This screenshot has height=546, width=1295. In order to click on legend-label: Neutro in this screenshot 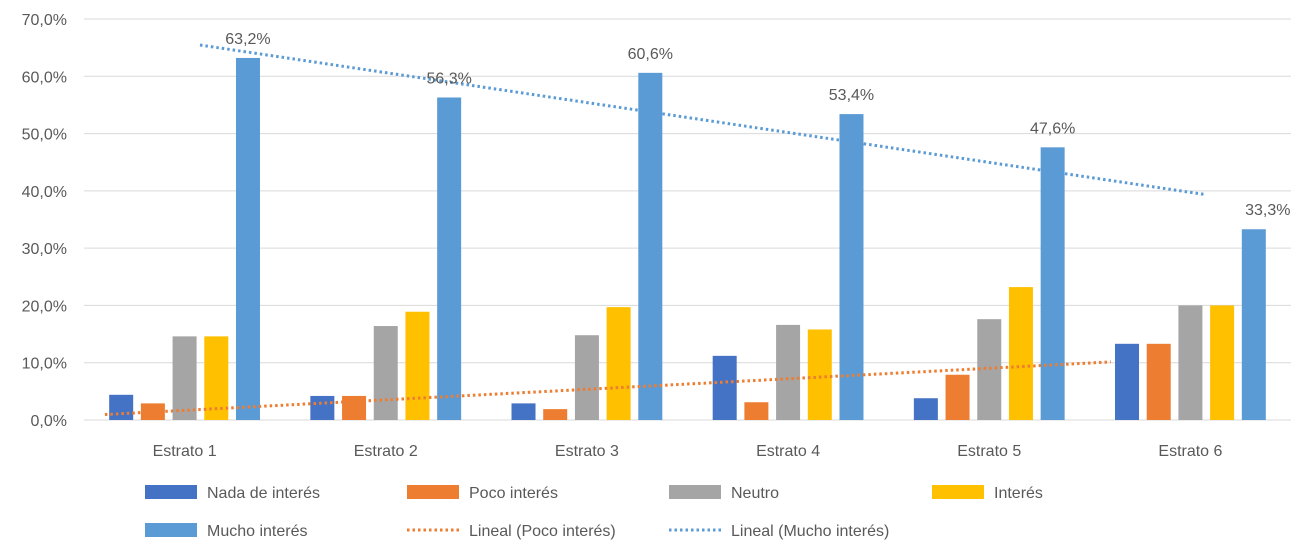, I will do `click(755, 493)`.